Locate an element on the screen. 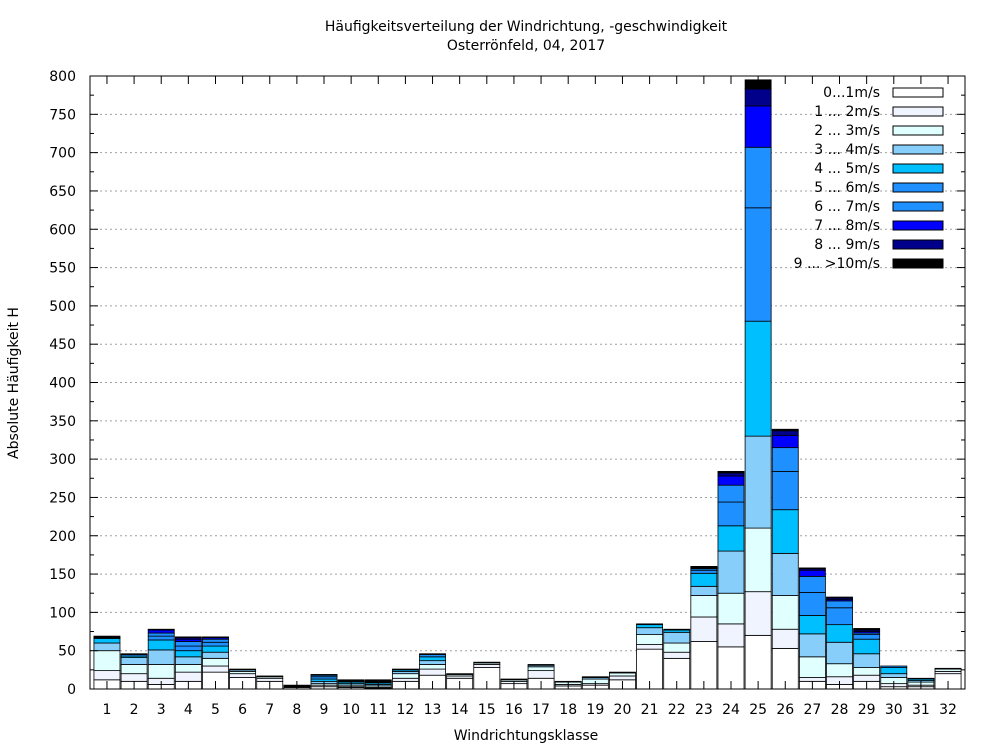 This screenshot has height=750, width=1000. x-axis-label: Windrichtungsklasse is located at coordinates (526, 736).